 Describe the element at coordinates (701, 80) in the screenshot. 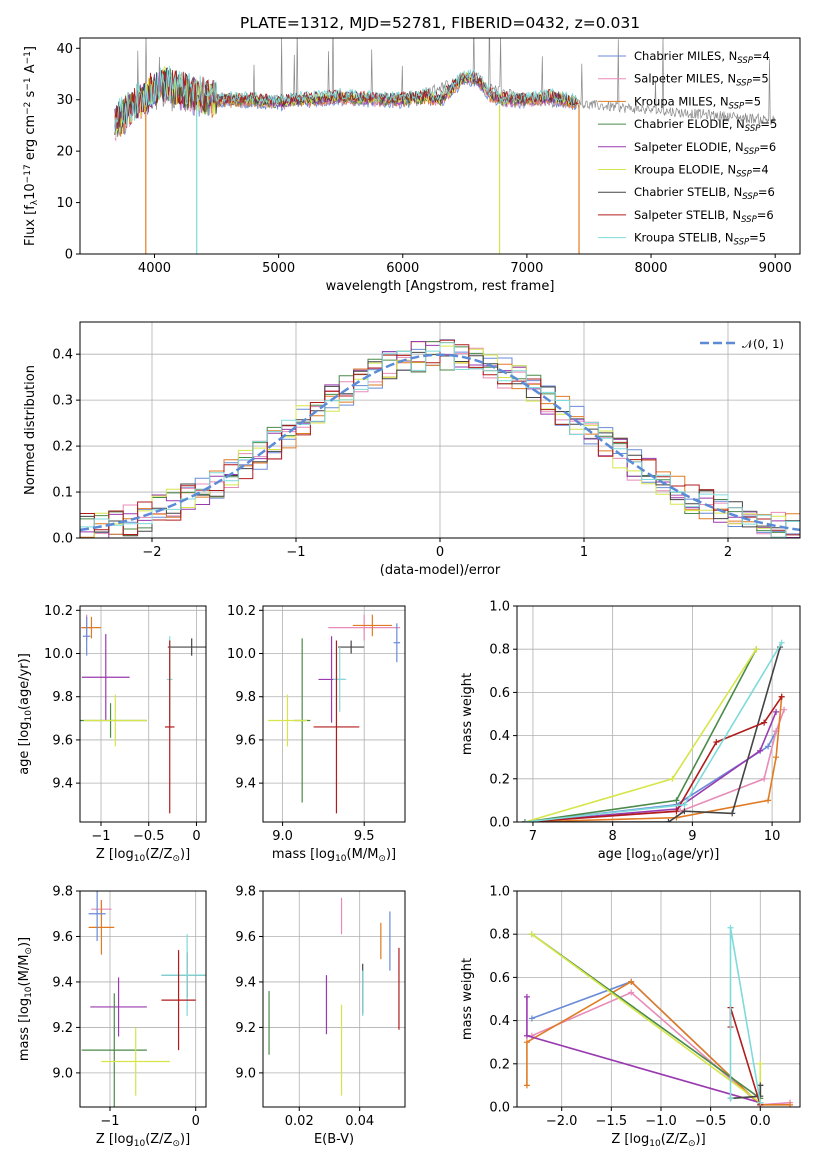

I see `legend-entry: Salpeter MILES, NSSP=5` at that location.